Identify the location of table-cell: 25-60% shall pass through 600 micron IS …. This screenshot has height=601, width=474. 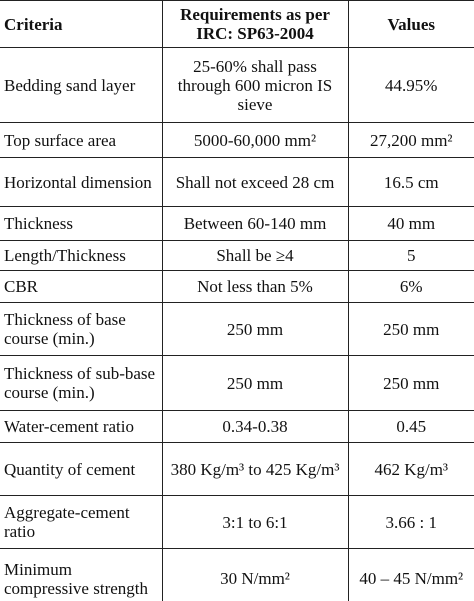
(255, 85).